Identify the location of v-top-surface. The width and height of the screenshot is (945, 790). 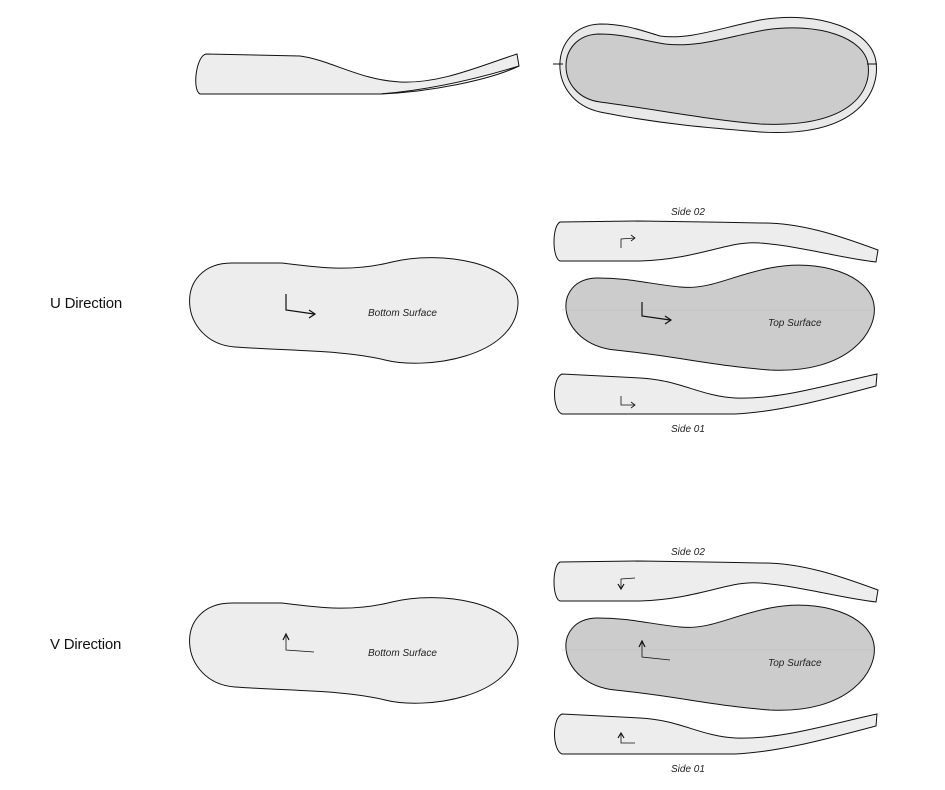
(720, 657).